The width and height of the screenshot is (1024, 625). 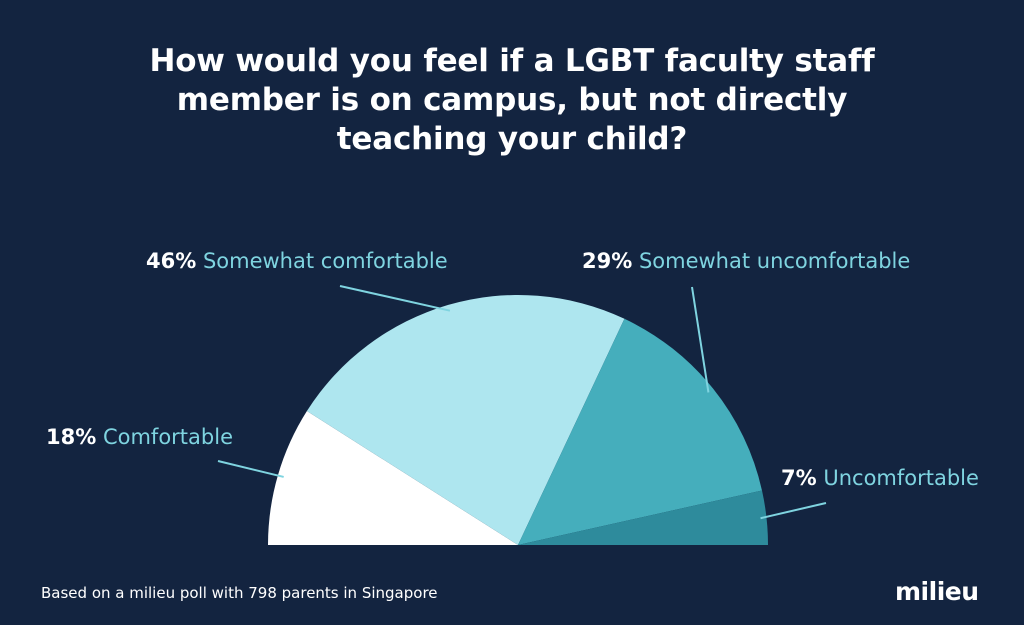 I want to click on slice-text-somewhat-comfortable: Somewhat comfortable, so click(x=325, y=261).